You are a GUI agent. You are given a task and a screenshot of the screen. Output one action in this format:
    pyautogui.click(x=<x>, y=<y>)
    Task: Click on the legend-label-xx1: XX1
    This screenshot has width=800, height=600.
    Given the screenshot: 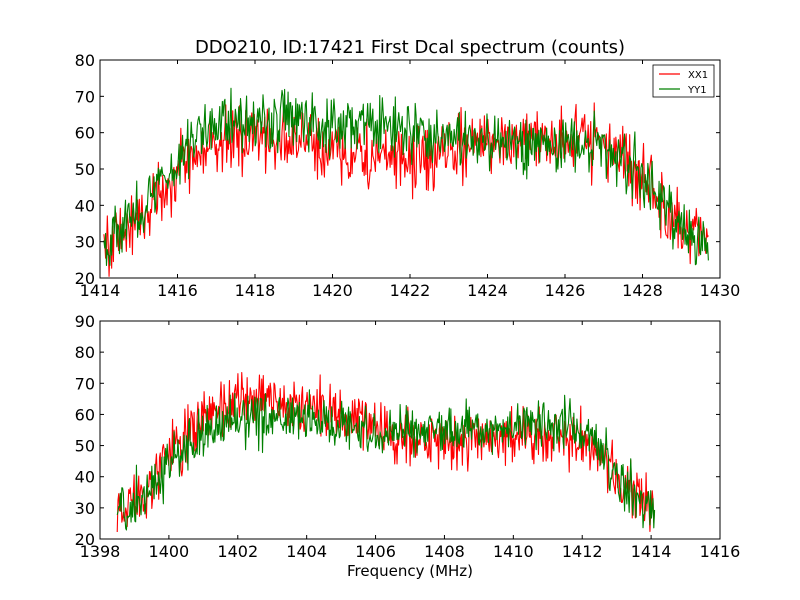 What is the action you would take?
    pyautogui.click(x=698, y=75)
    